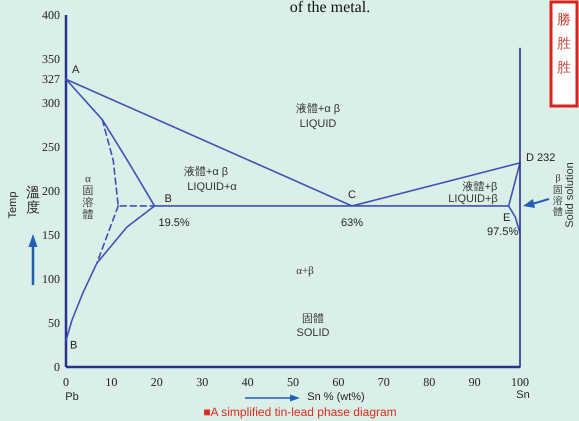 The height and width of the screenshot is (421, 579). Describe the element at coordinates (338, 382) in the screenshot. I see `x-tick-label: 60` at that location.